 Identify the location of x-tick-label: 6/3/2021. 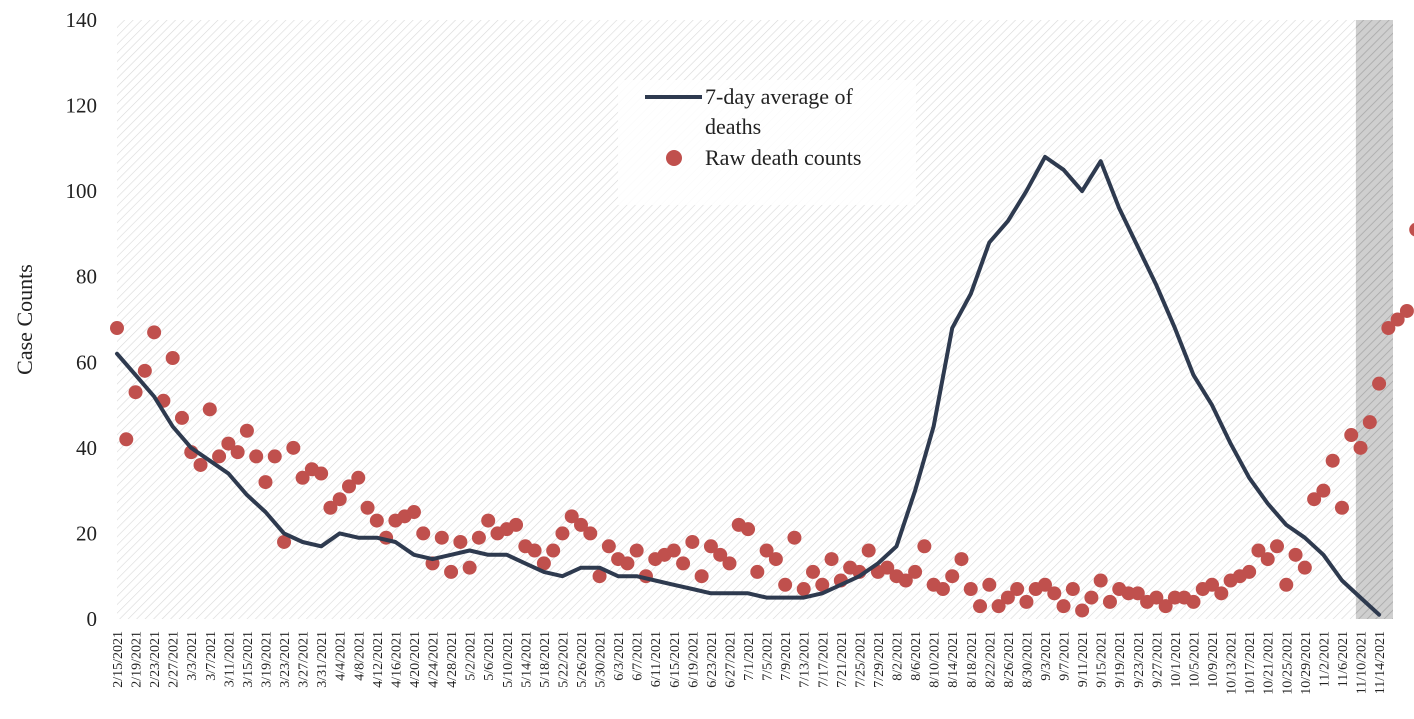
(619, 656).